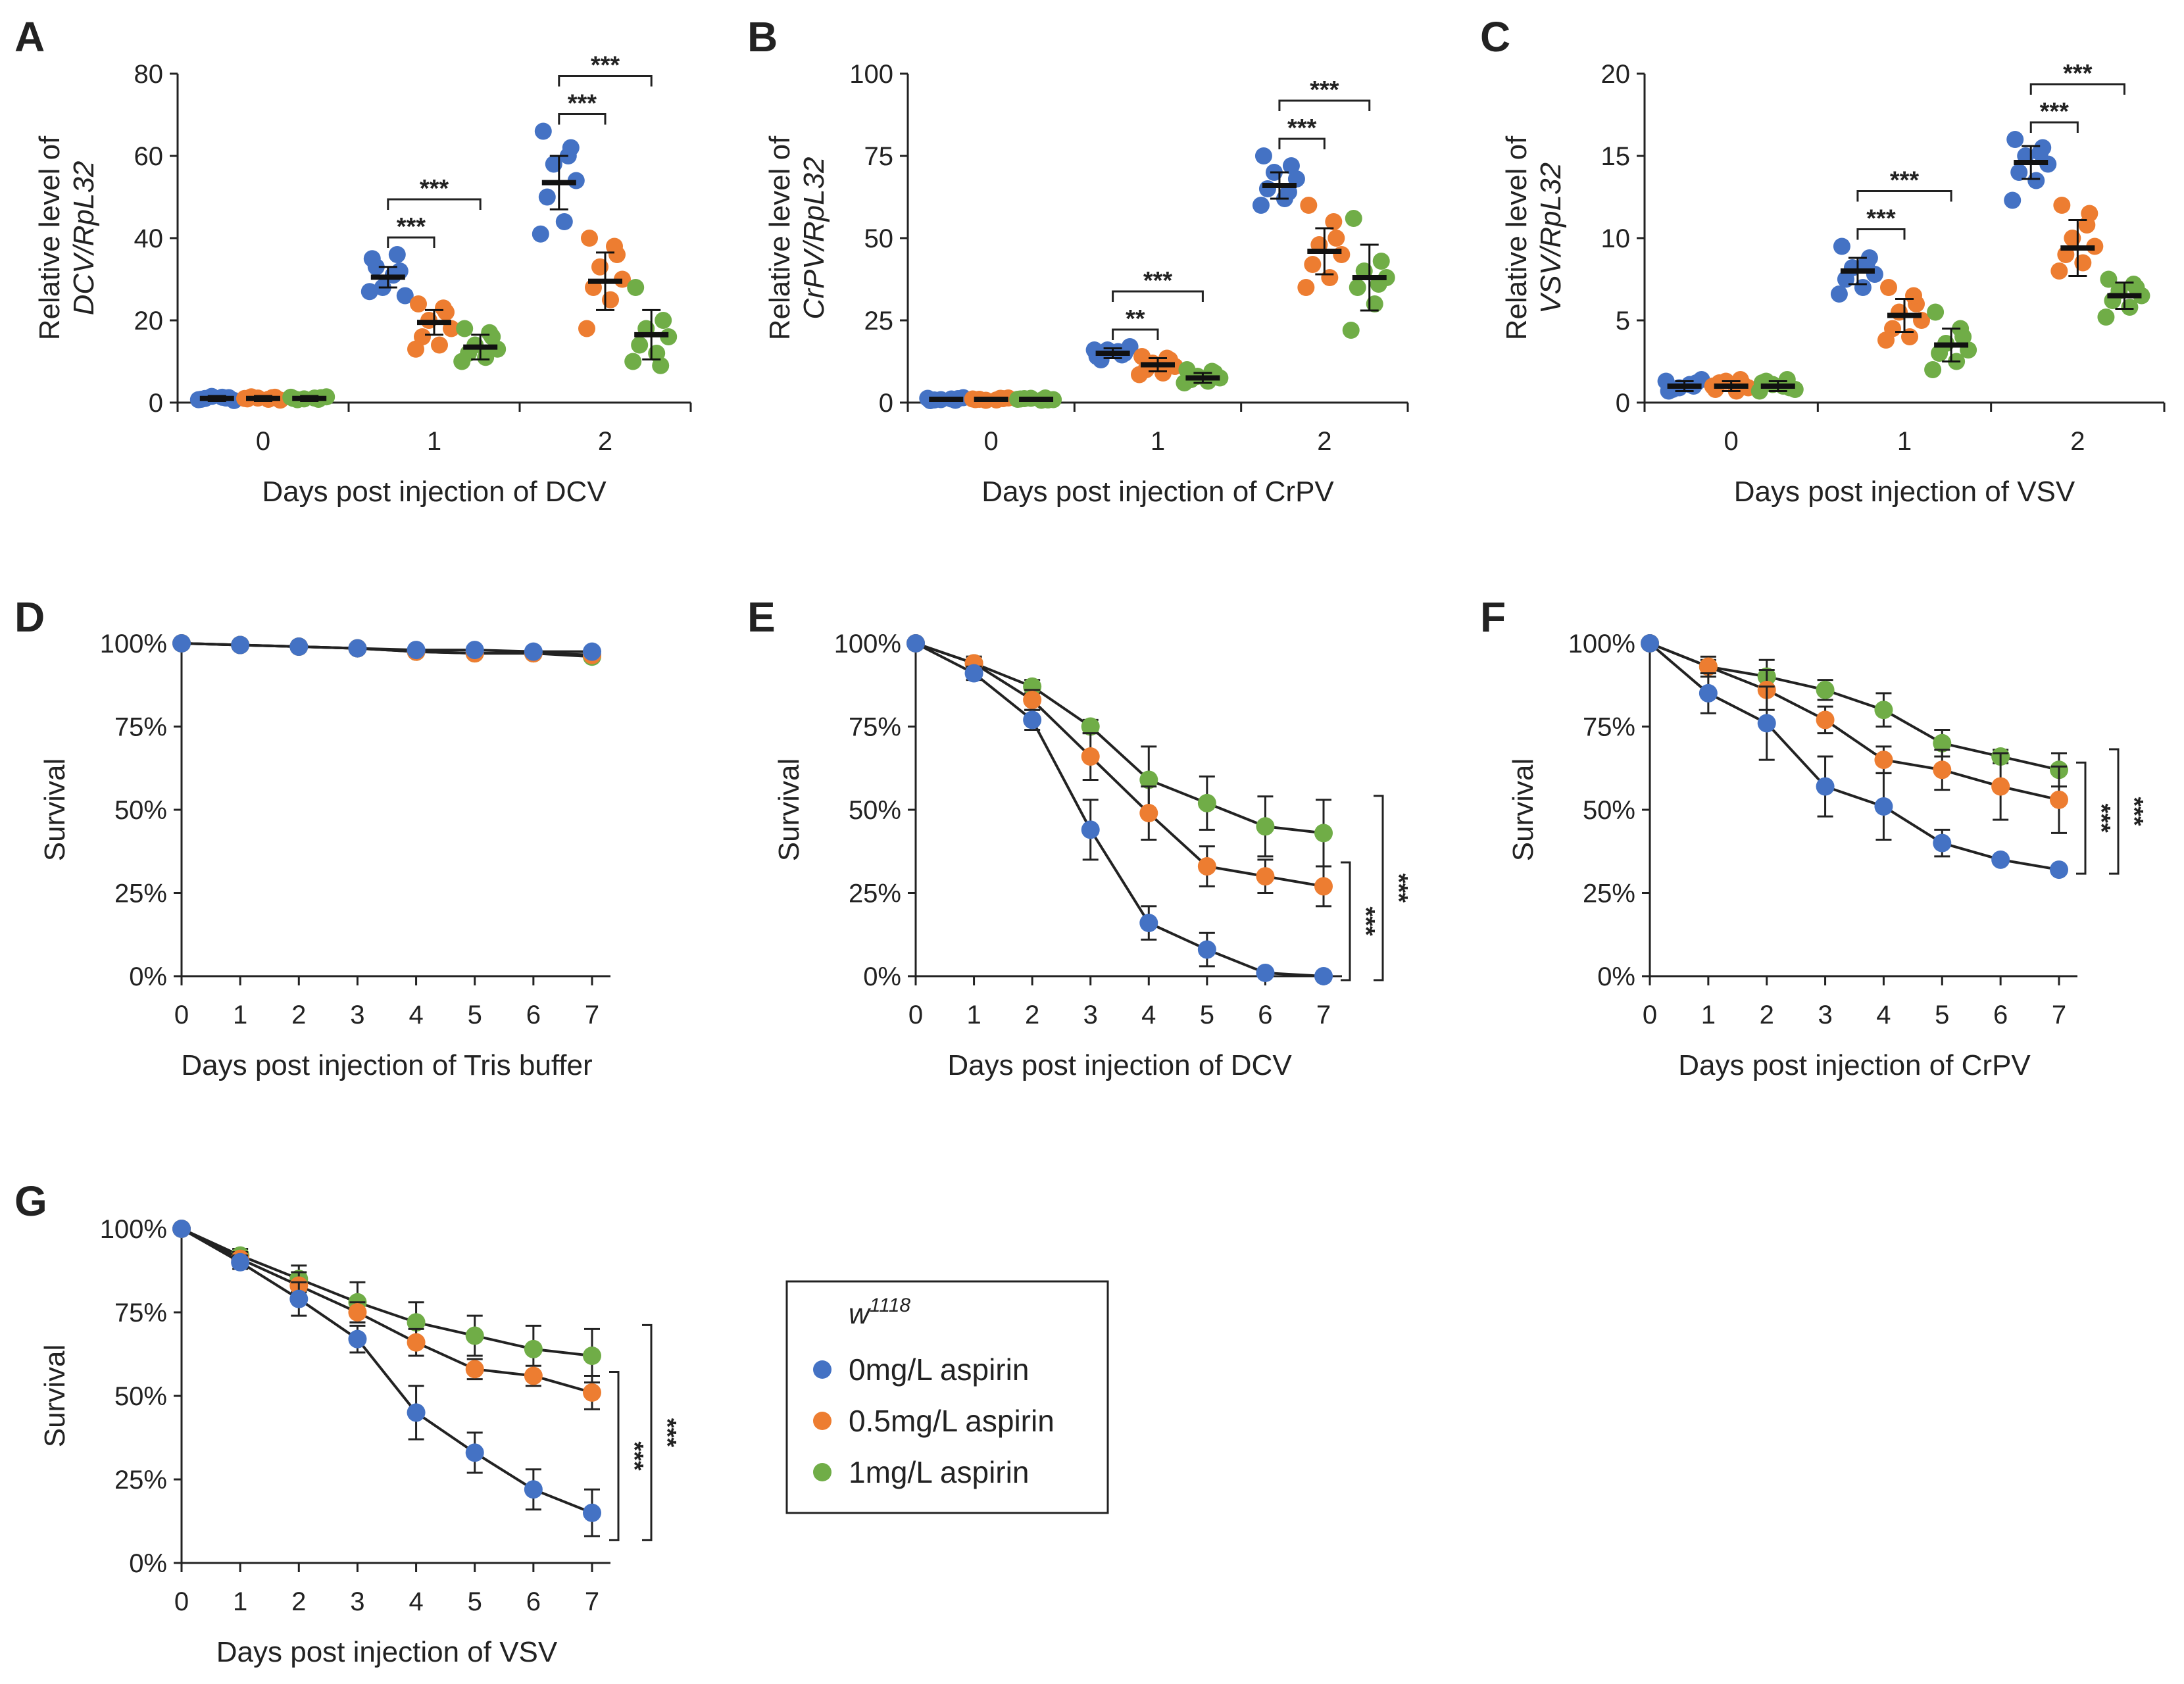 The image size is (2184, 1684). I want to click on y-axis-title-line2: CrPV/RpL32, so click(814, 238).